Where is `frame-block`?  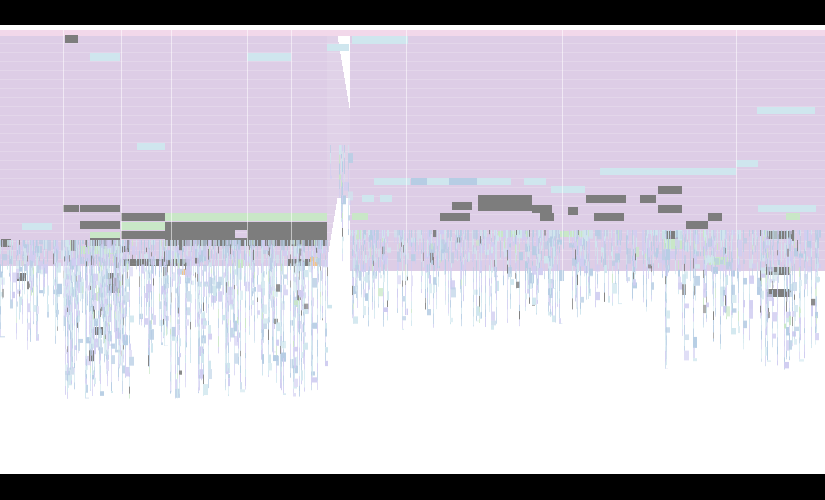
frame-block is located at coordinates (143, 235).